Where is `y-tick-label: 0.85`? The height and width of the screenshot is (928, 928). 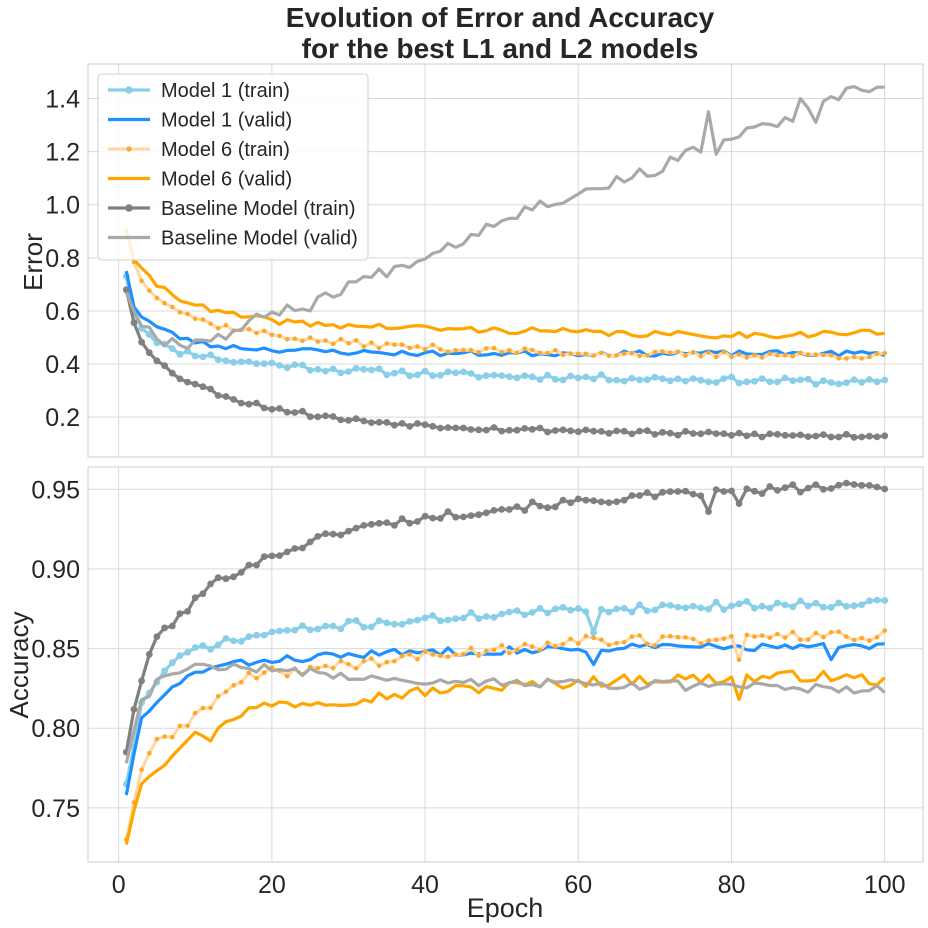 y-tick-label: 0.85 is located at coordinates (55, 650).